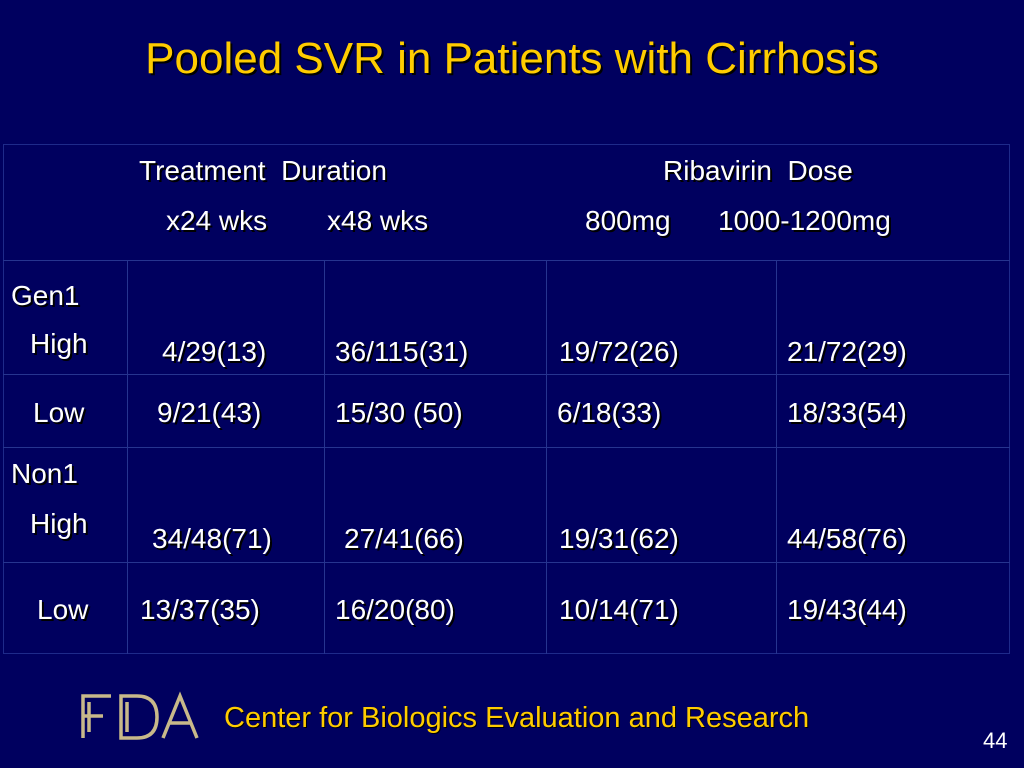  I want to click on header-ribavirin-dose: Ribavirin Dose, so click(758, 170).